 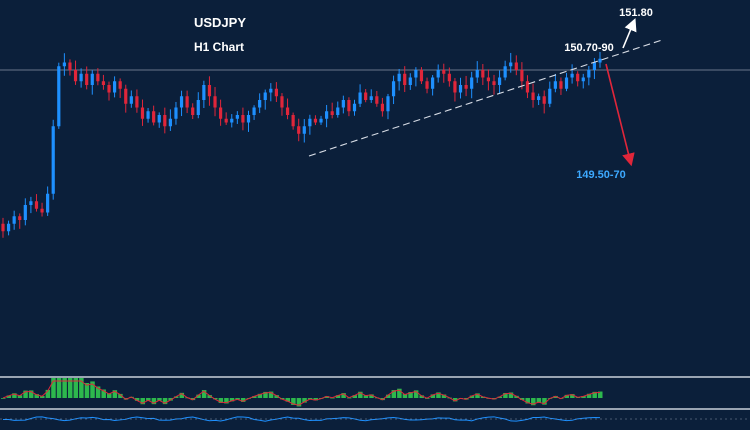 I want to click on down-arrow, so click(x=620, y=115).